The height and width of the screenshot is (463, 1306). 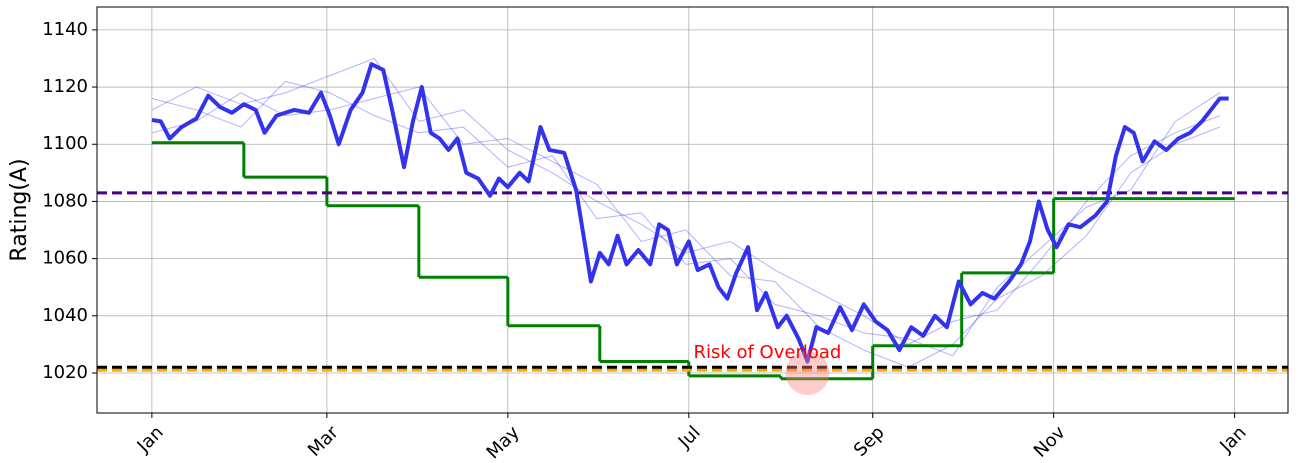 I want to click on y-tick-label: 1120, so click(x=65, y=86).